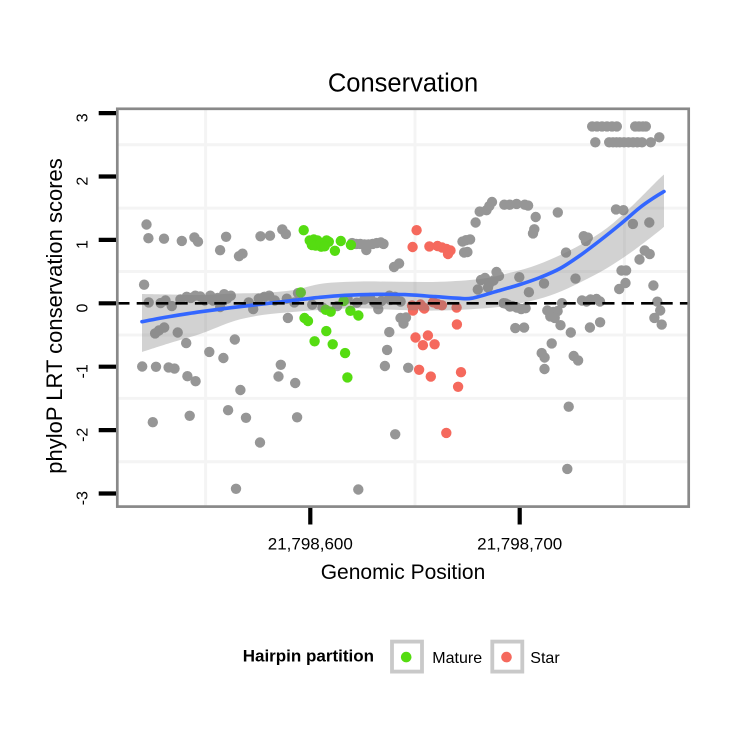 The image size is (750, 750). Describe the element at coordinates (83, 117) in the screenshot. I see `svg-text: 3` at that location.